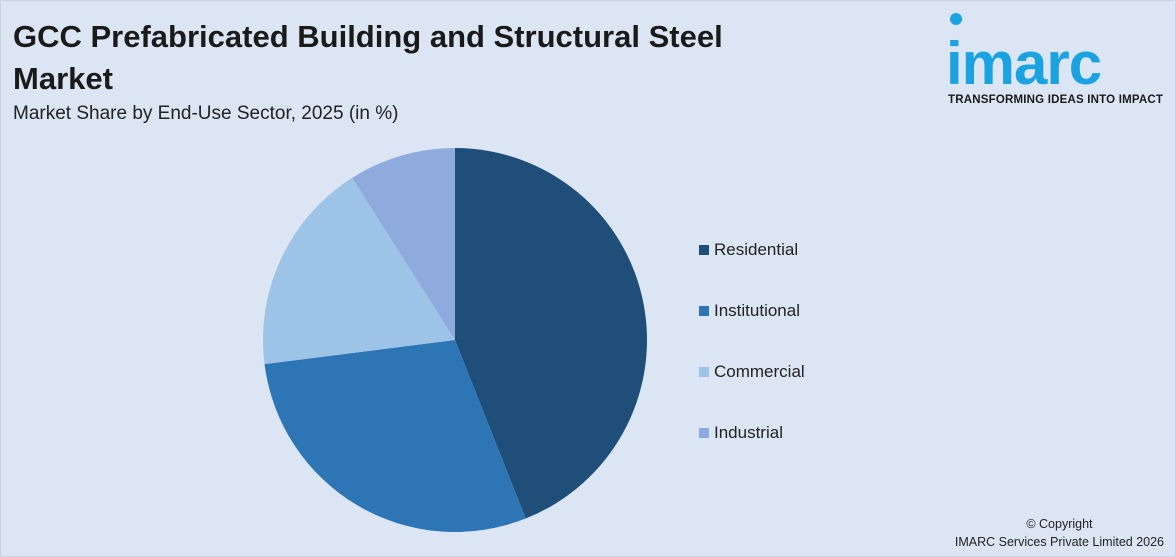  What do you see at coordinates (756, 249) in the screenshot?
I see `legend-label: Residential` at bounding box center [756, 249].